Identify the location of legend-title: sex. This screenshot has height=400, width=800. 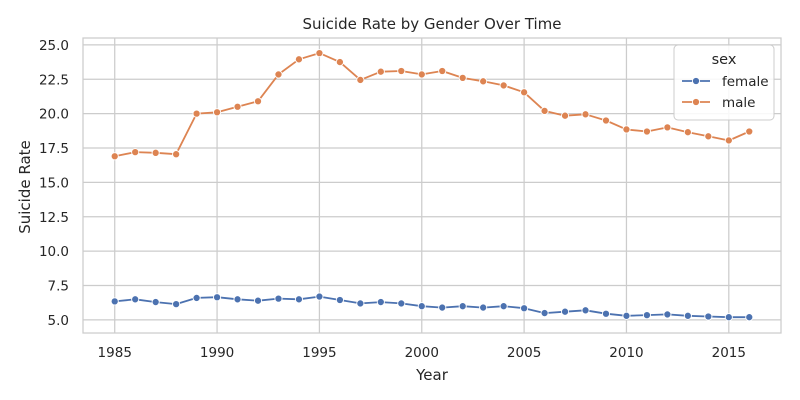
(724, 60).